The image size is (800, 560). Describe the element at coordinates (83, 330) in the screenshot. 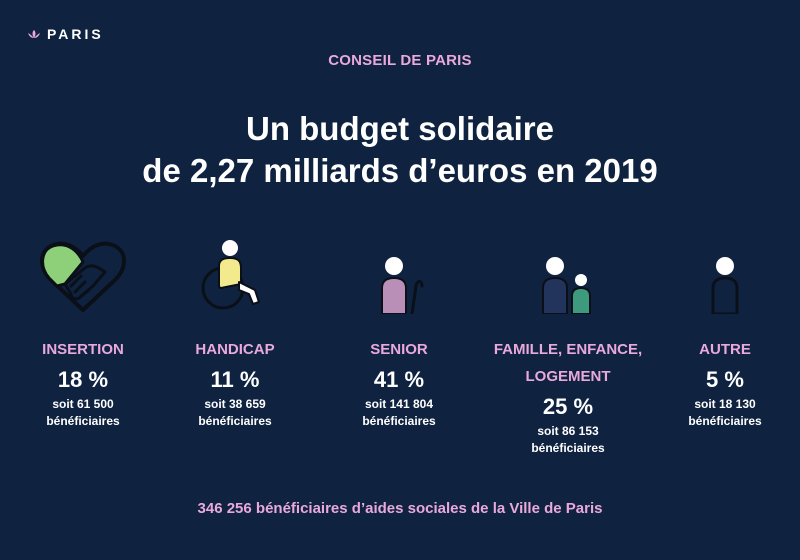

I see `category-insertion: INSERTION 18 % soit 61 500 bénéficiaires` at that location.